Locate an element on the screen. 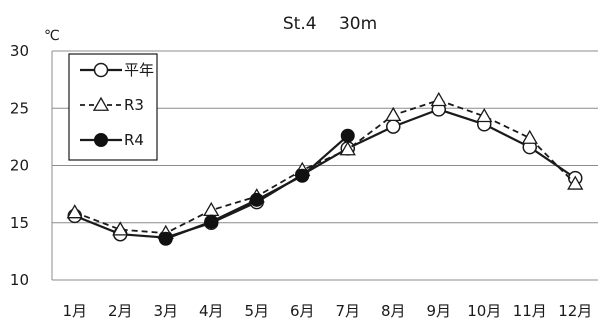 The height and width of the screenshot is (321, 611). legend-marker-normal is located at coordinates (101, 70).